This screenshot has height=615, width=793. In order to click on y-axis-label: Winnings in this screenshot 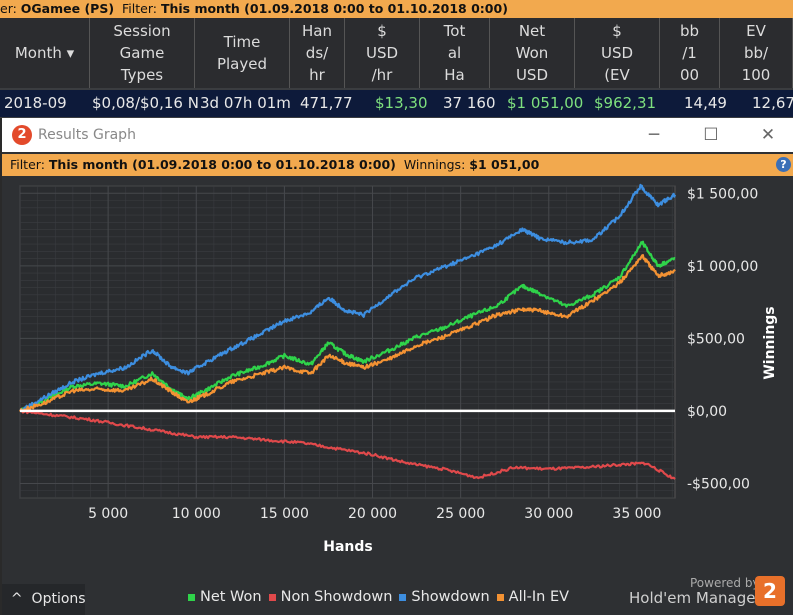, I will do `click(770, 342)`.